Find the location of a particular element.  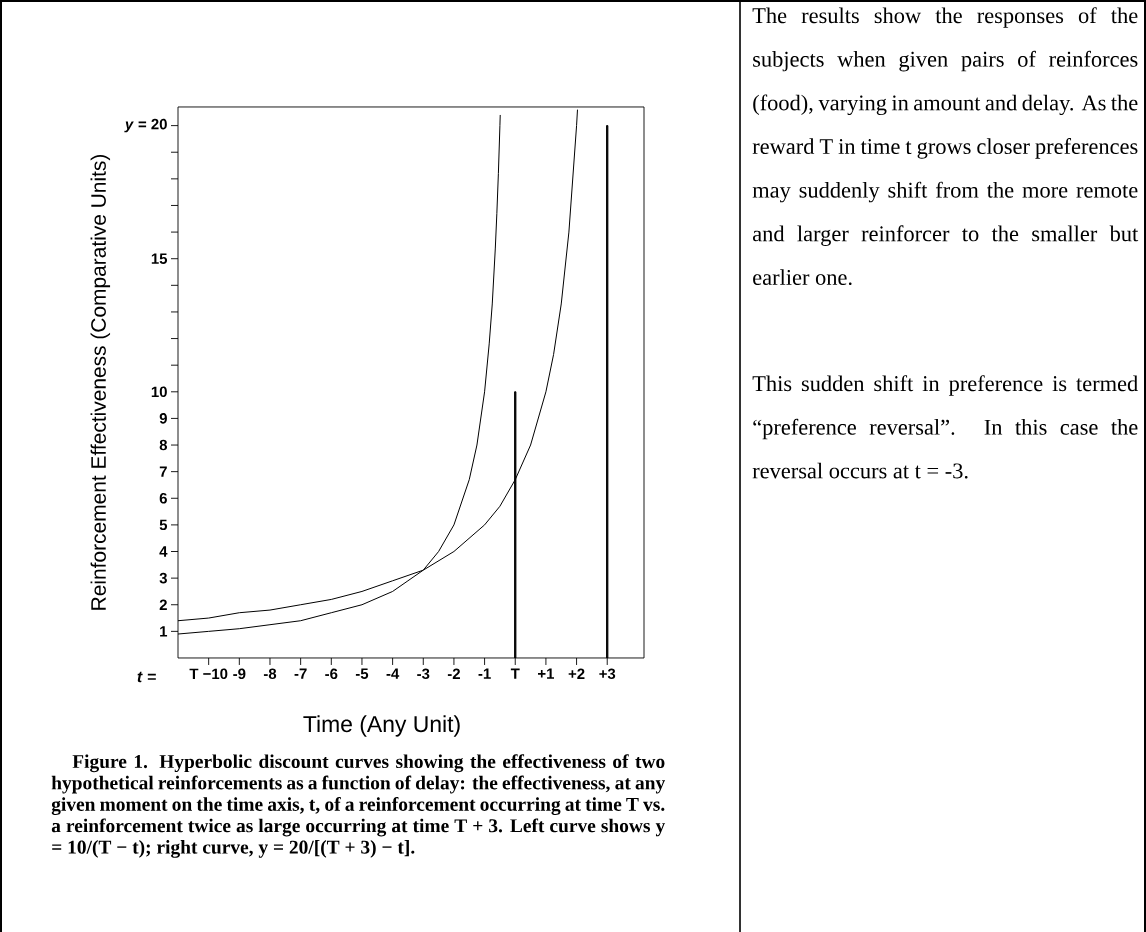

y-tick-label: 10 is located at coordinates (159, 392).